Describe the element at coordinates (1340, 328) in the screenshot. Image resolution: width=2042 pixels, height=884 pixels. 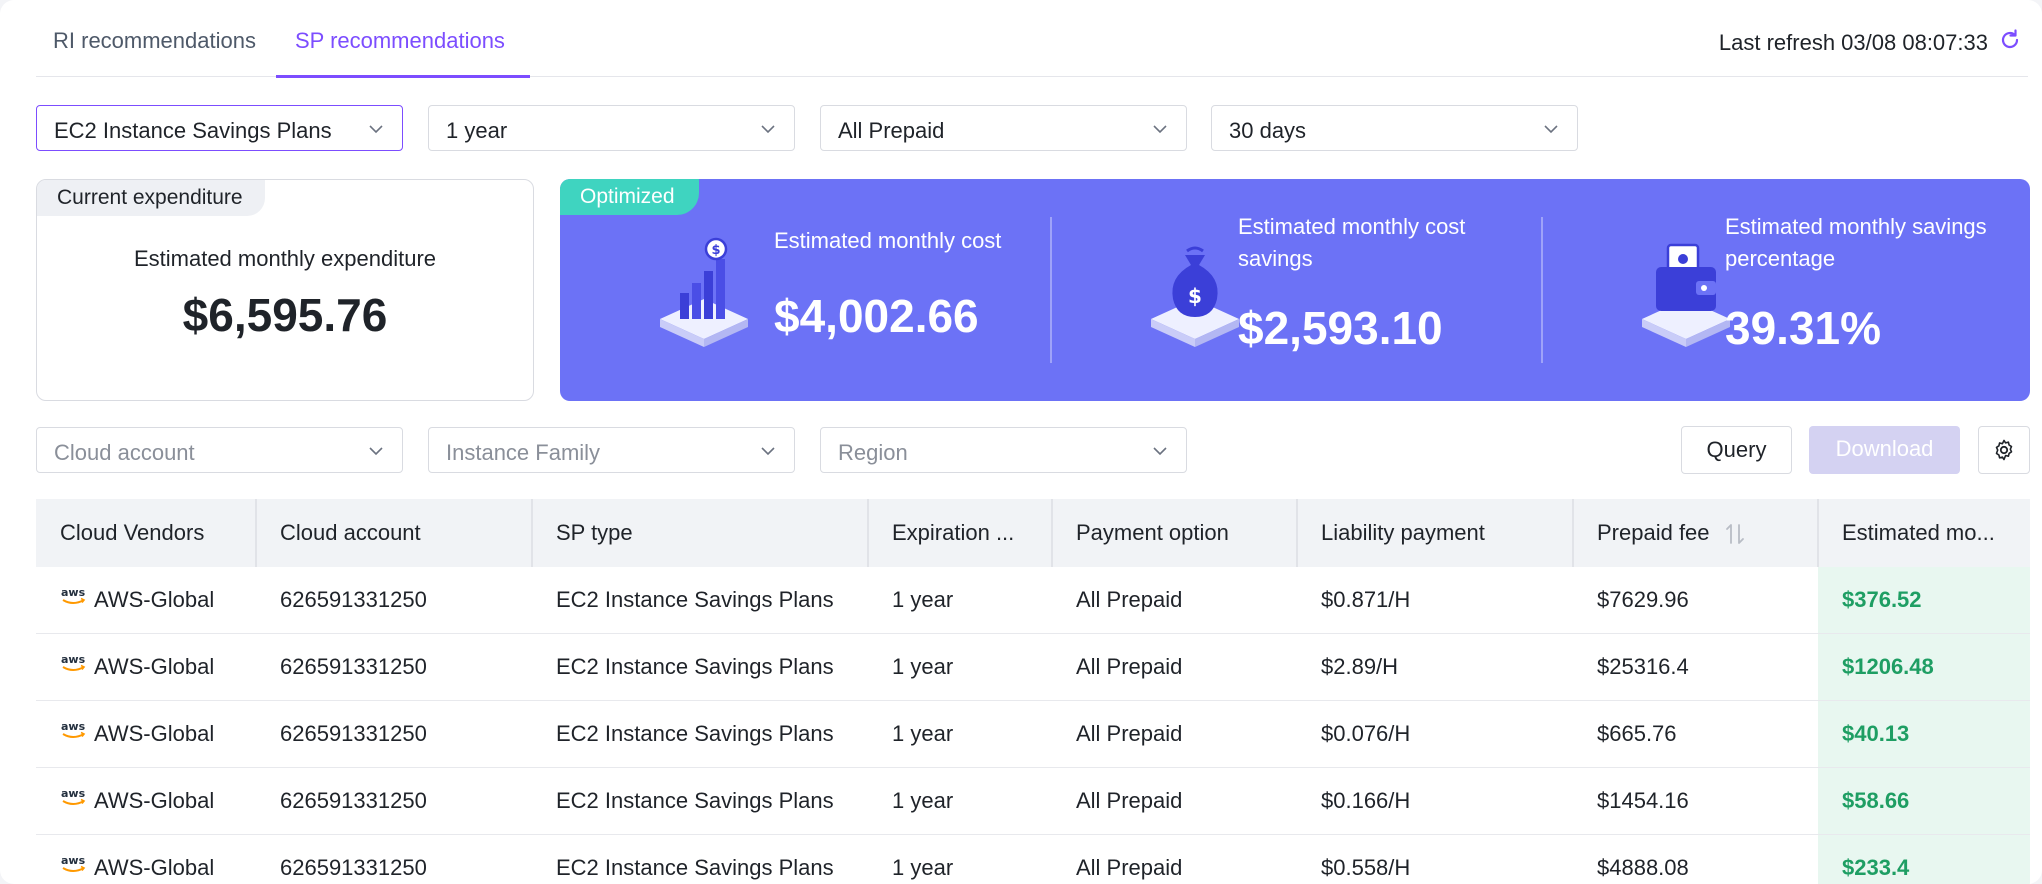
I see `metric-value: $2,593.10` at that location.